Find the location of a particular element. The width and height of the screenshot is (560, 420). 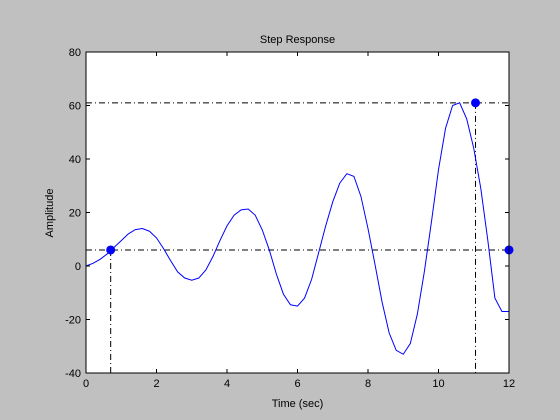

x-tick-label: 6 is located at coordinates (297, 384).